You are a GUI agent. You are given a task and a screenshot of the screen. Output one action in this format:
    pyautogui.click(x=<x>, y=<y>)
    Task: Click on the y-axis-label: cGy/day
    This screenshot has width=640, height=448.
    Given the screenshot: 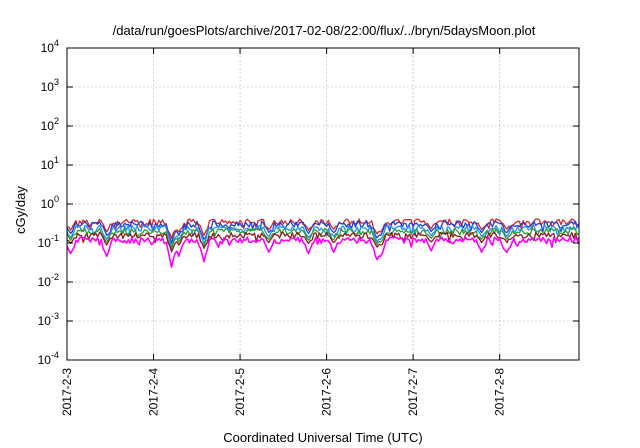 What is the action you would take?
    pyautogui.click(x=20, y=210)
    